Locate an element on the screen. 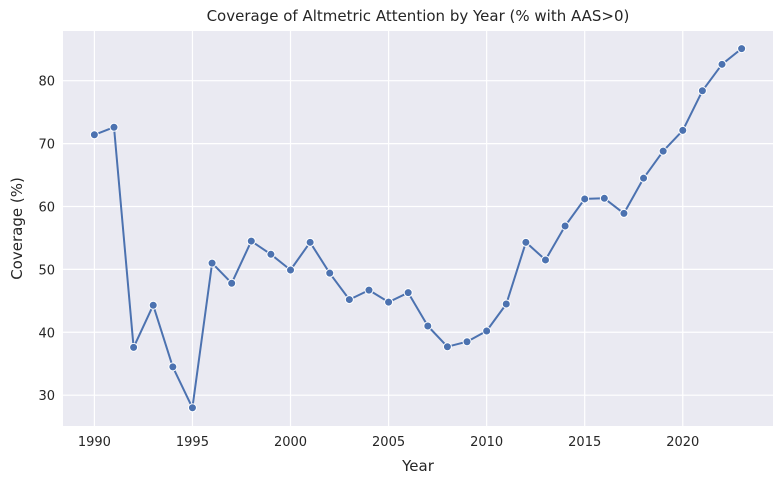  x-tick-label: 2015 is located at coordinates (584, 442).